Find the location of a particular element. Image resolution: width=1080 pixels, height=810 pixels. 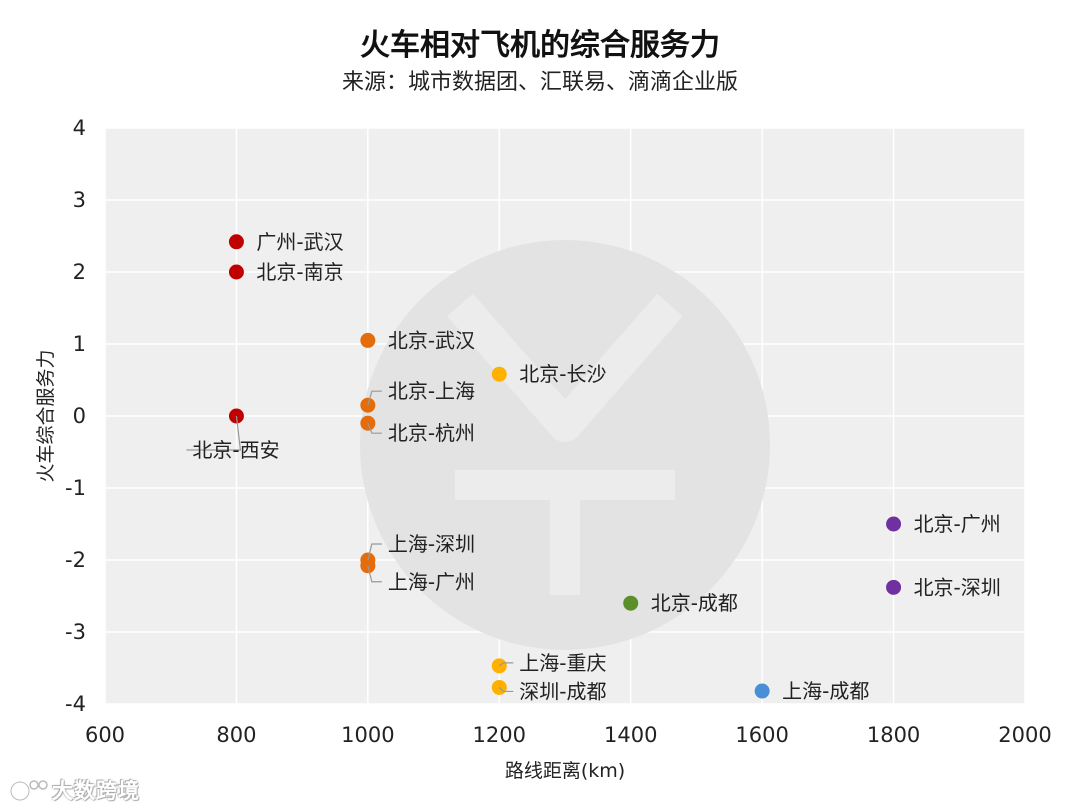

data-label: 北京-西安 is located at coordinates (235, 450).